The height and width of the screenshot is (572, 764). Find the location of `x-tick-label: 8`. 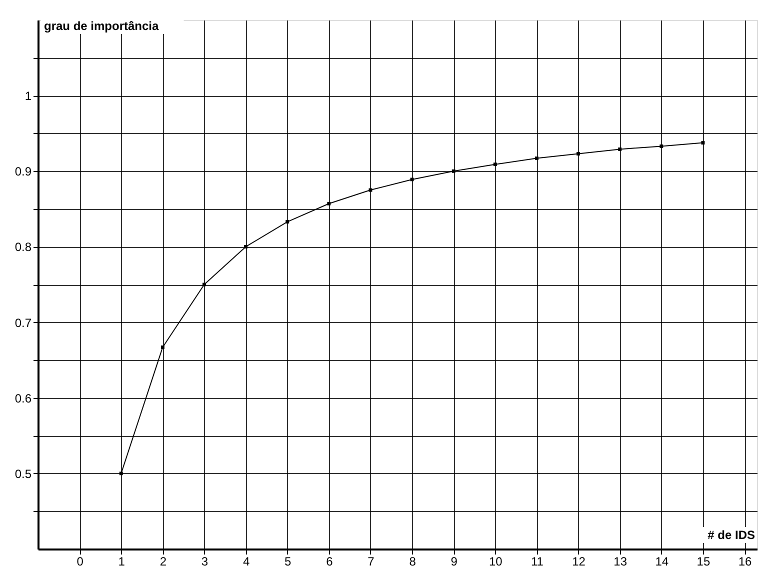

x-tick-label: 8 is located at coordinates (412, 561).